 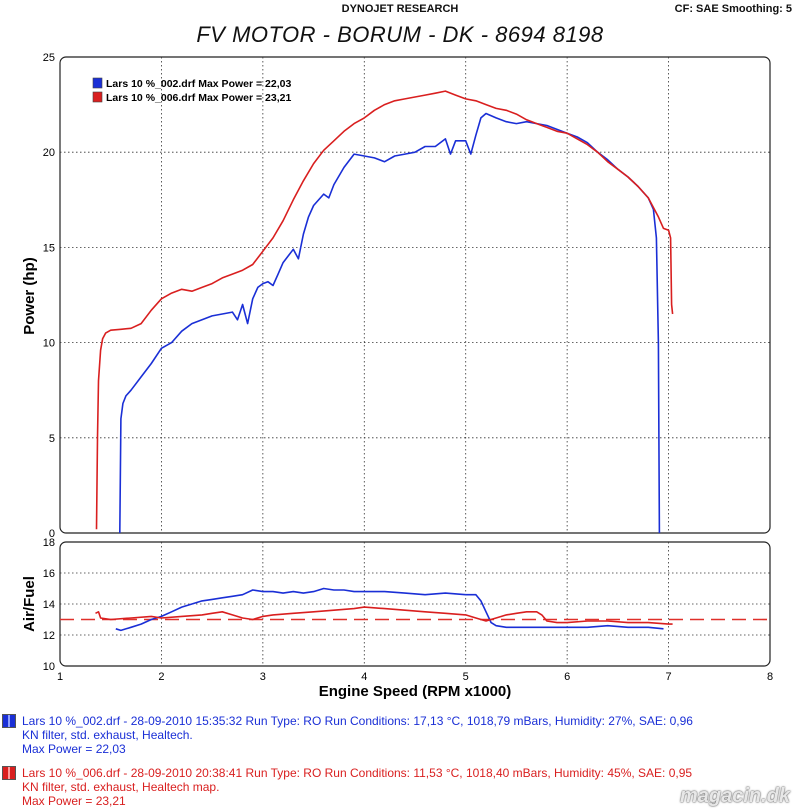 What do you see at coordinates (9, 773) in the screenshot?
I see `run-2-swatch` at bounding box center [9, 773].